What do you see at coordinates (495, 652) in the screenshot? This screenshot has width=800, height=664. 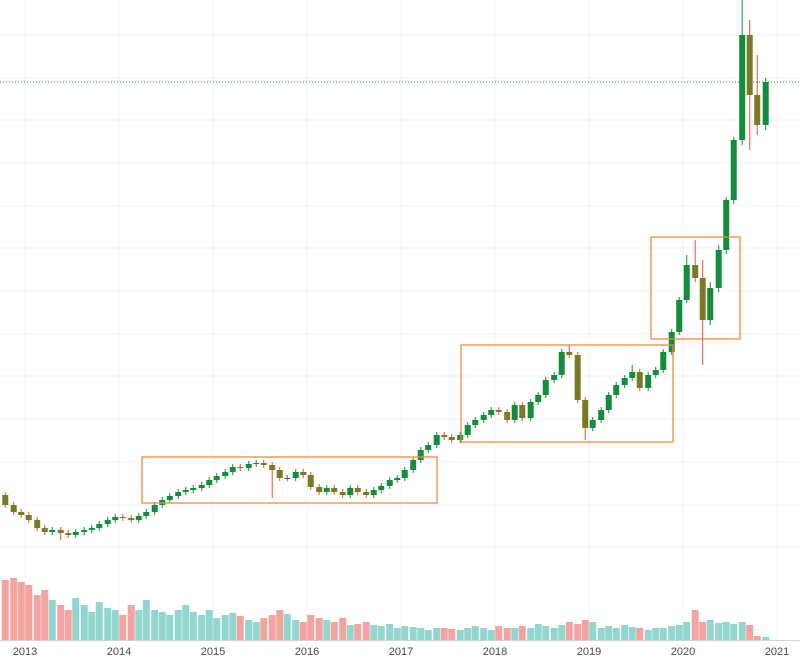 I see `x-tick-label: 2018` at bounding box center [495, 652].